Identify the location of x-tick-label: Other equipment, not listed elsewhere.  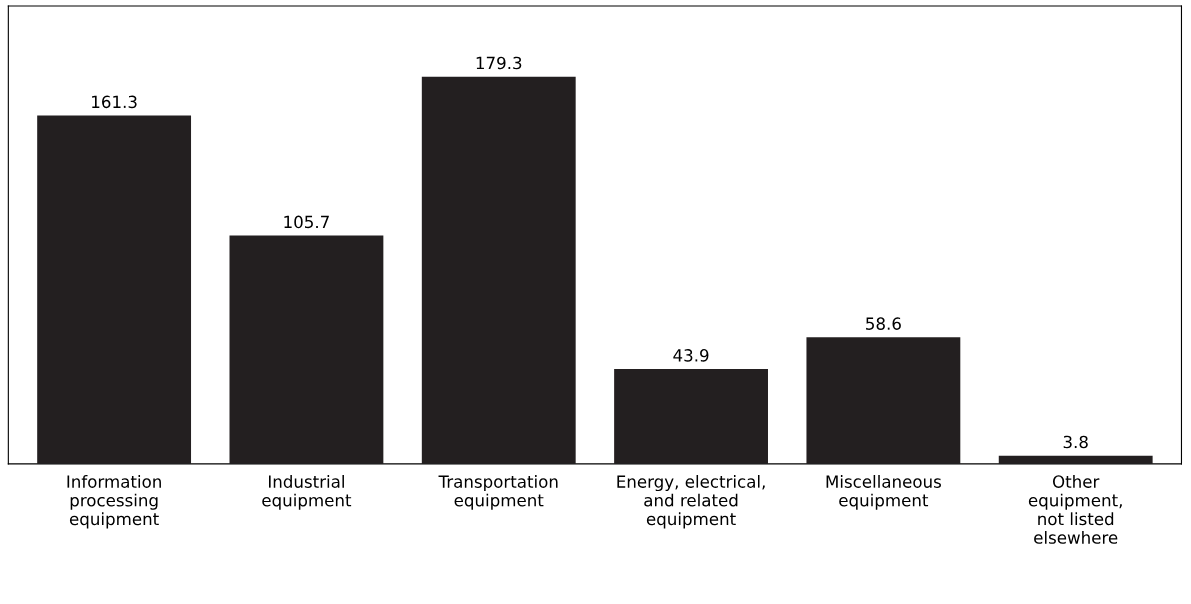
(1075, 509).